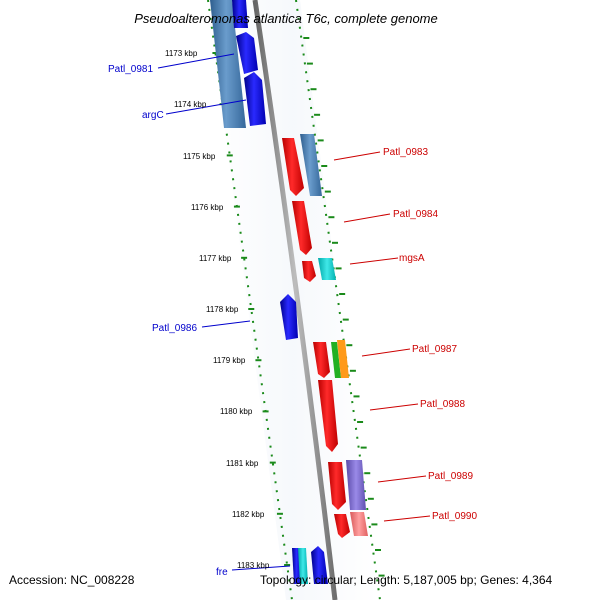 This screenshot has height=600, width=600. I want to click on gene-patl-0987-red, so click(321, 360).